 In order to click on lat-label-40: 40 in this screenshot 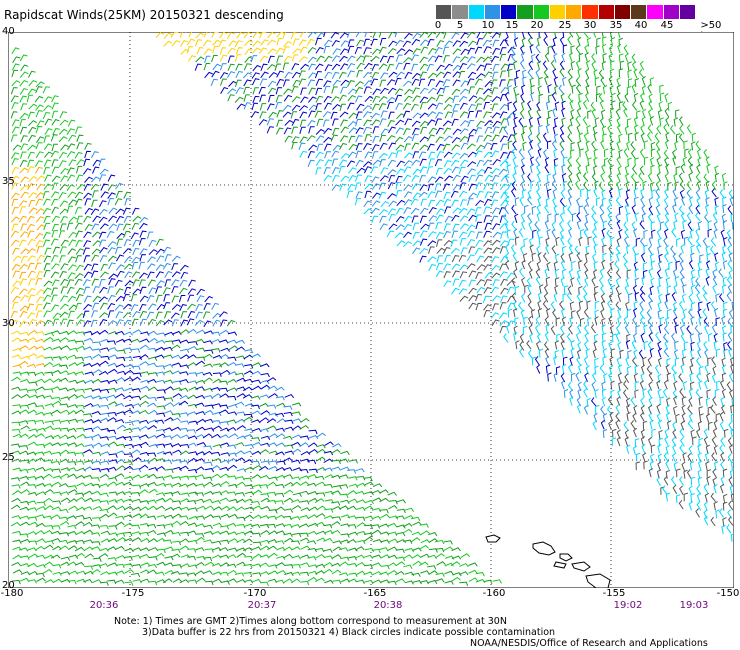, I will do `click(8, 31)`.